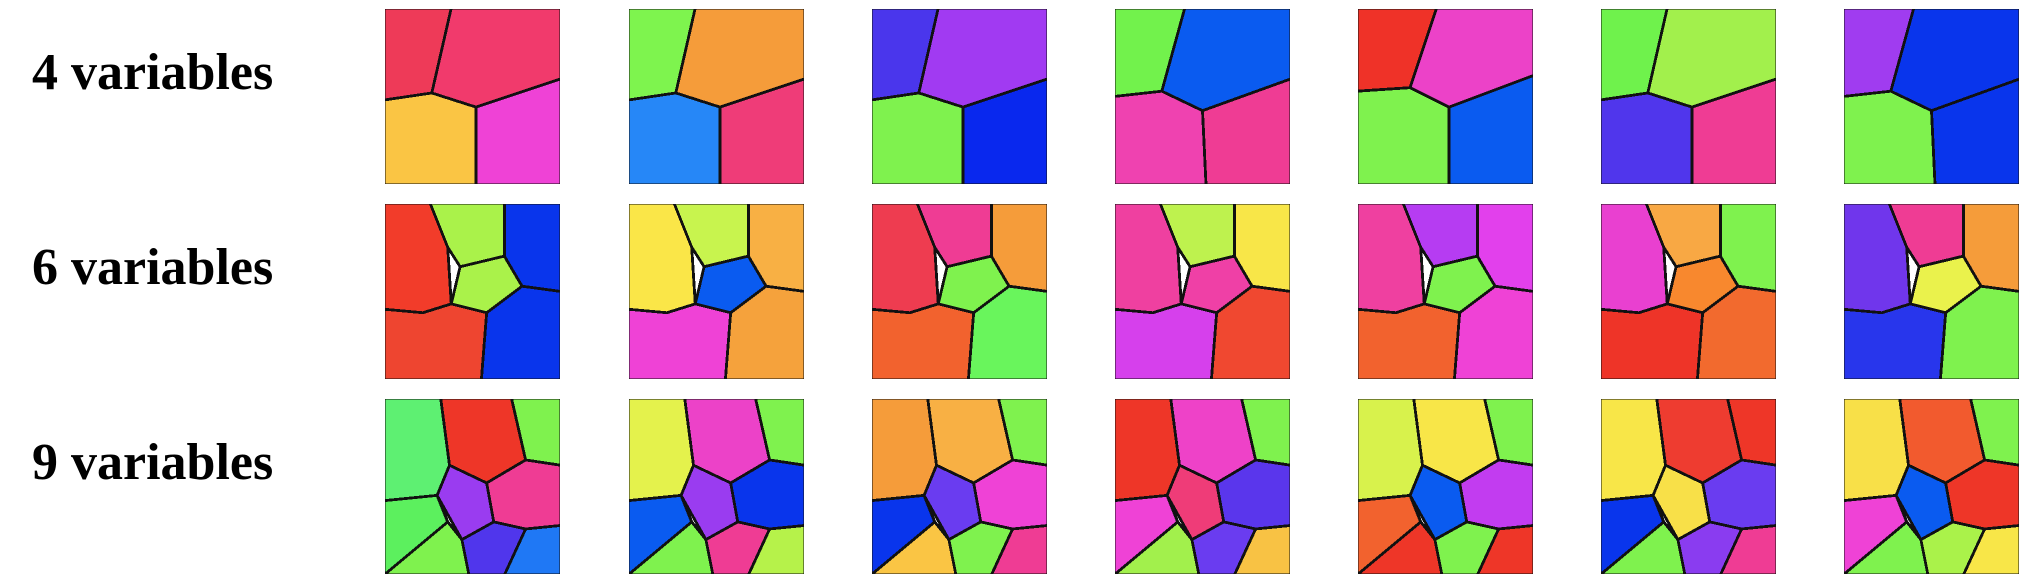  I want to click on row-label: 4 variables, so click(153, 72).